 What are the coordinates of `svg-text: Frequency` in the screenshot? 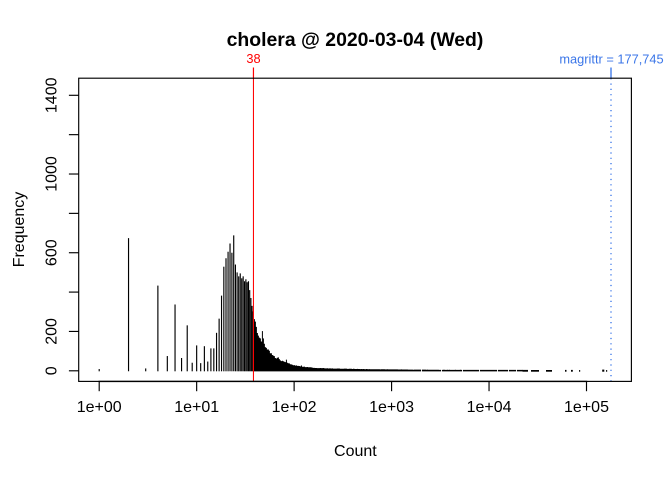 It's located at (19, 230).